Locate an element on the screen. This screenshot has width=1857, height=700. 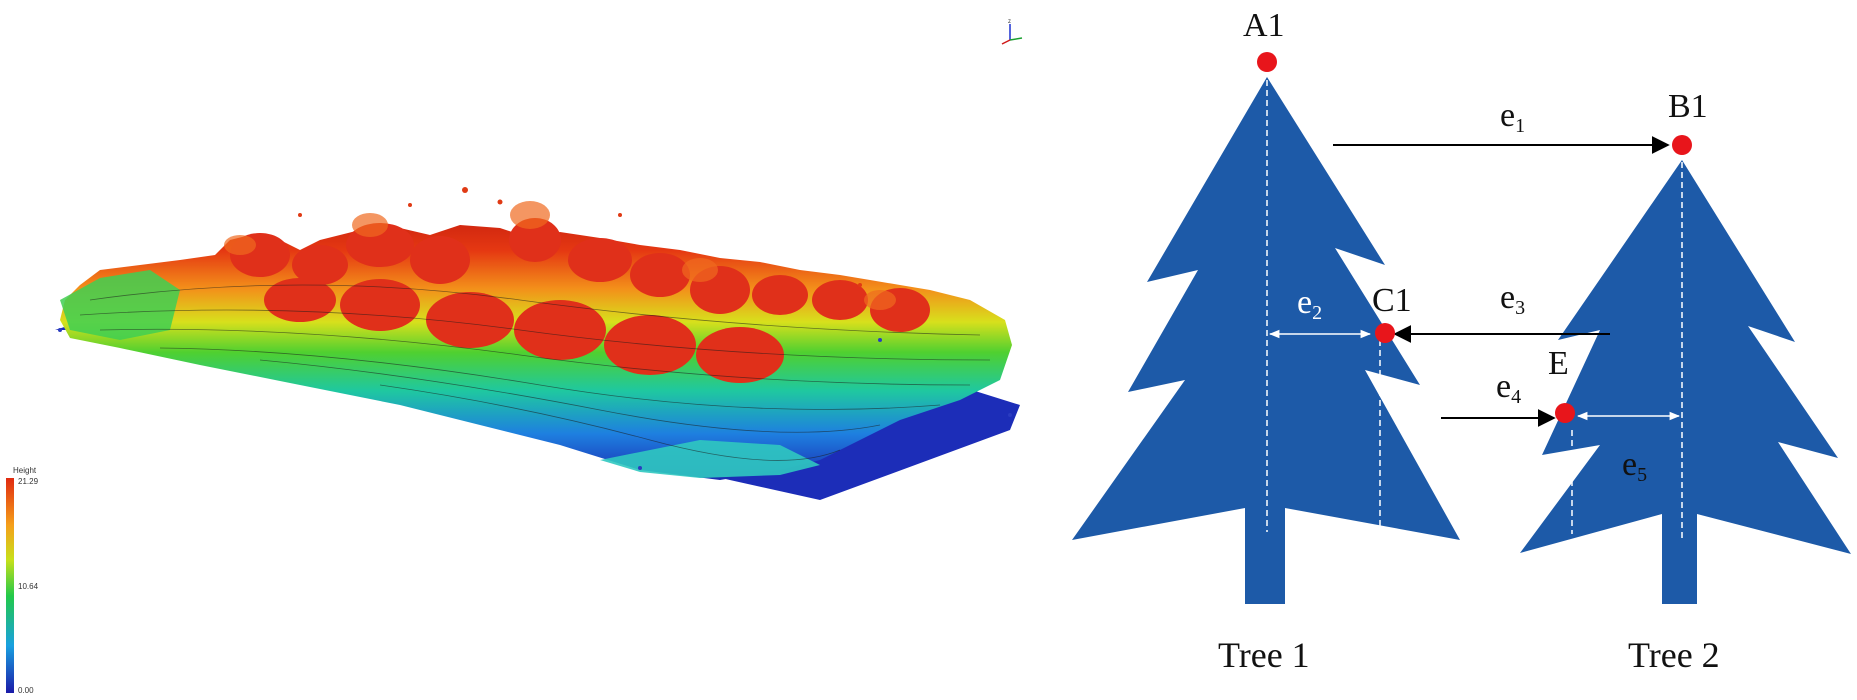
label-a1: A1 is located at coordinates (1264, 25).